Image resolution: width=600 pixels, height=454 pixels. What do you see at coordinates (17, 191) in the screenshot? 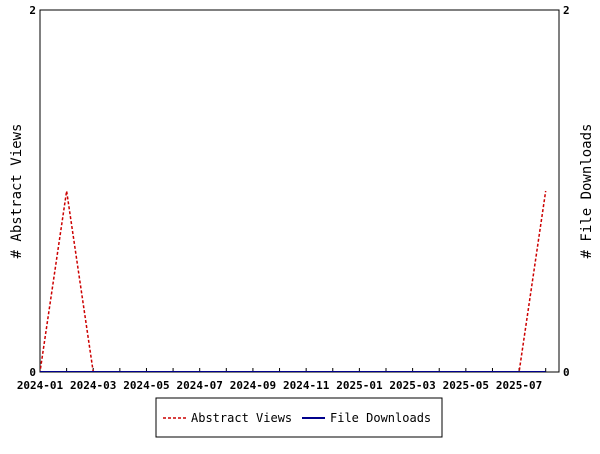
I see `y-axis-title-left: # Abstract Views` at bounding box center [17, 191].